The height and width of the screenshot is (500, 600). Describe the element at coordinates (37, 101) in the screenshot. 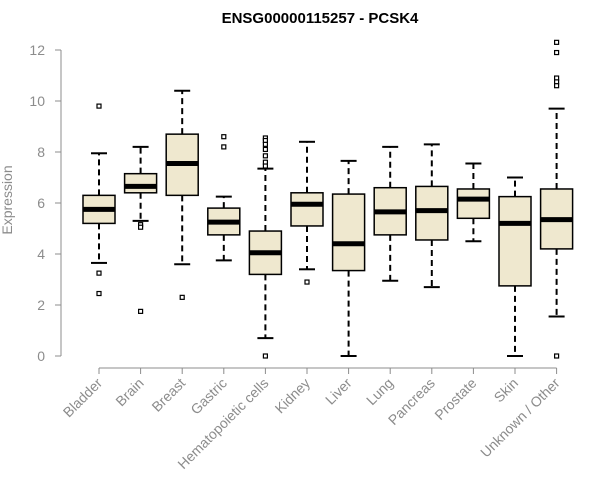

I see `y-tick-label: 10` at that location.